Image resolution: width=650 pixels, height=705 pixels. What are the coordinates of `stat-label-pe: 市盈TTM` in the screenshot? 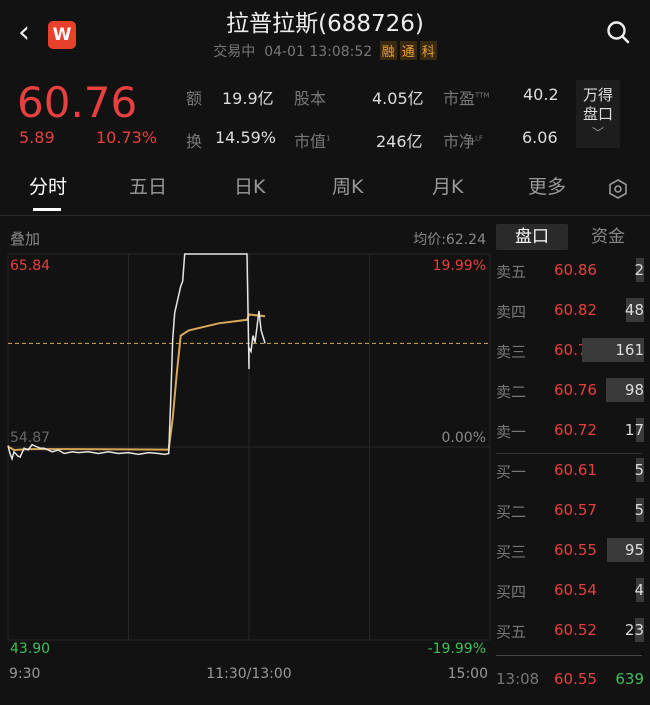 It's located at (466, 98).